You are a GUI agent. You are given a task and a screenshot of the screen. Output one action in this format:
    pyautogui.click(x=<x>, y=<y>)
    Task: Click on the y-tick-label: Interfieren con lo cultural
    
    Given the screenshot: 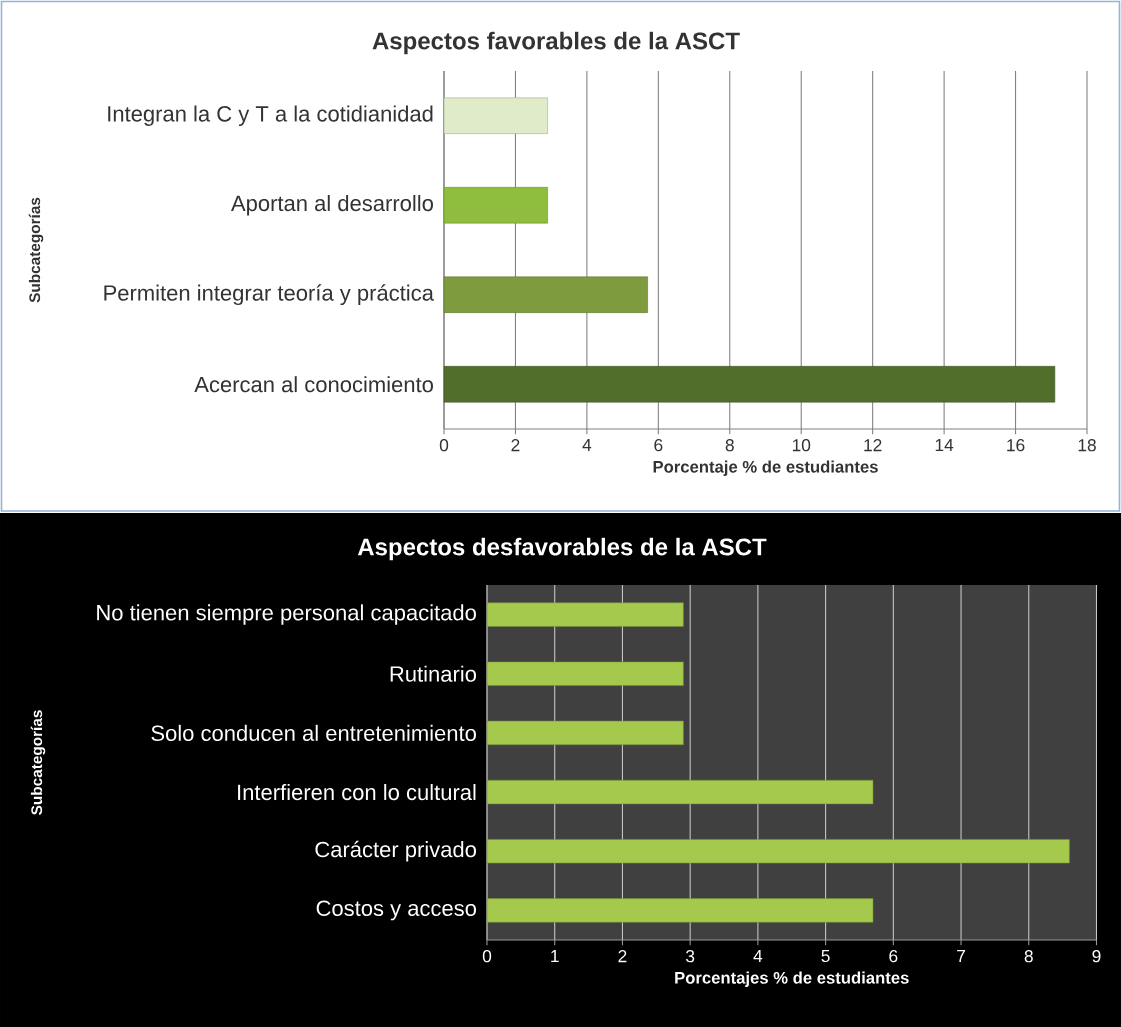 What is the action you would take?
    pyautogui.click(x=357, y=792)
    